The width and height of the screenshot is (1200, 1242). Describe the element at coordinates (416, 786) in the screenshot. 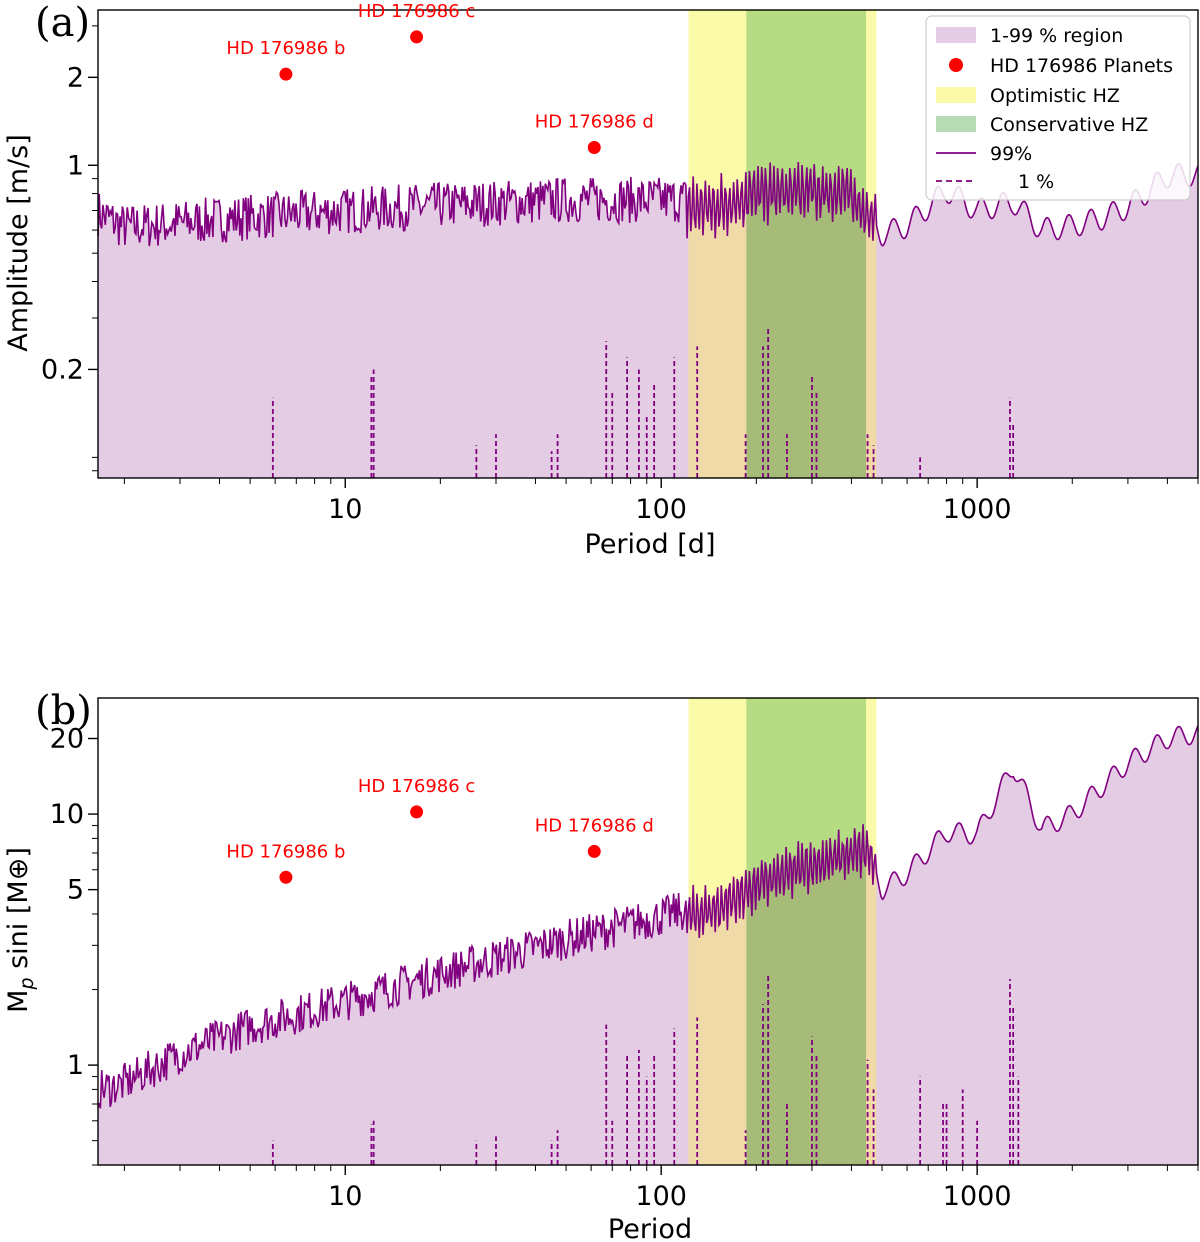

I see `panel-b-planet-label: HD 176986 c` at that location.